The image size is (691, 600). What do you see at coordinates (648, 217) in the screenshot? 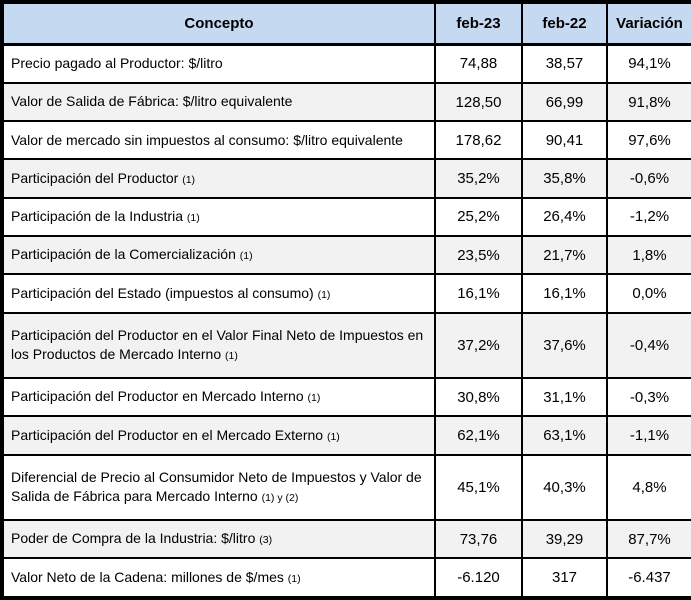
I see `variacion-cell: -1,2%` at bounding box center [648, 217].